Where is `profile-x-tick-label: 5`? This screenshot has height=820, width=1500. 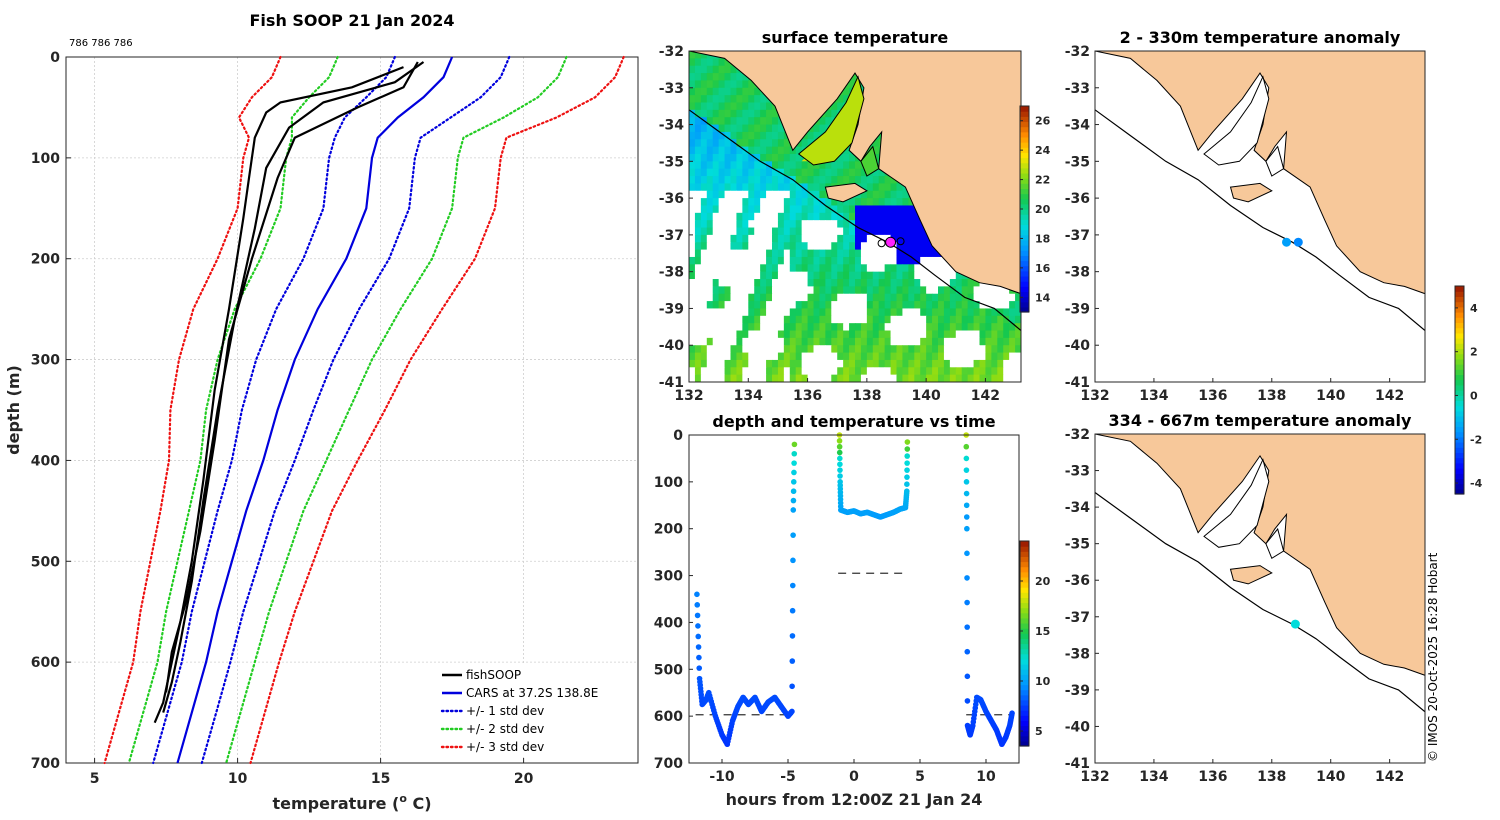 profile-x-tick-label: 5 is located at coordinates (95, 779).